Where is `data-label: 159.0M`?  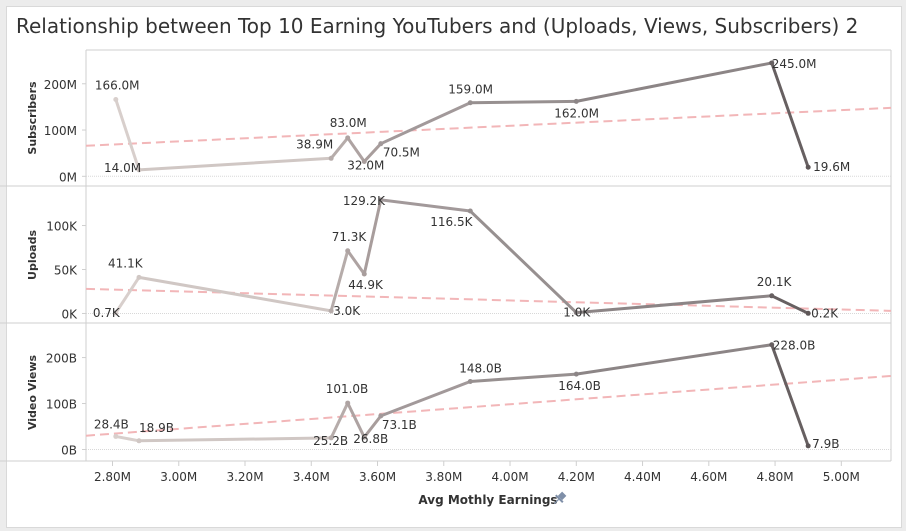
data-label: 159.0M is located at coordinates (470, 90).